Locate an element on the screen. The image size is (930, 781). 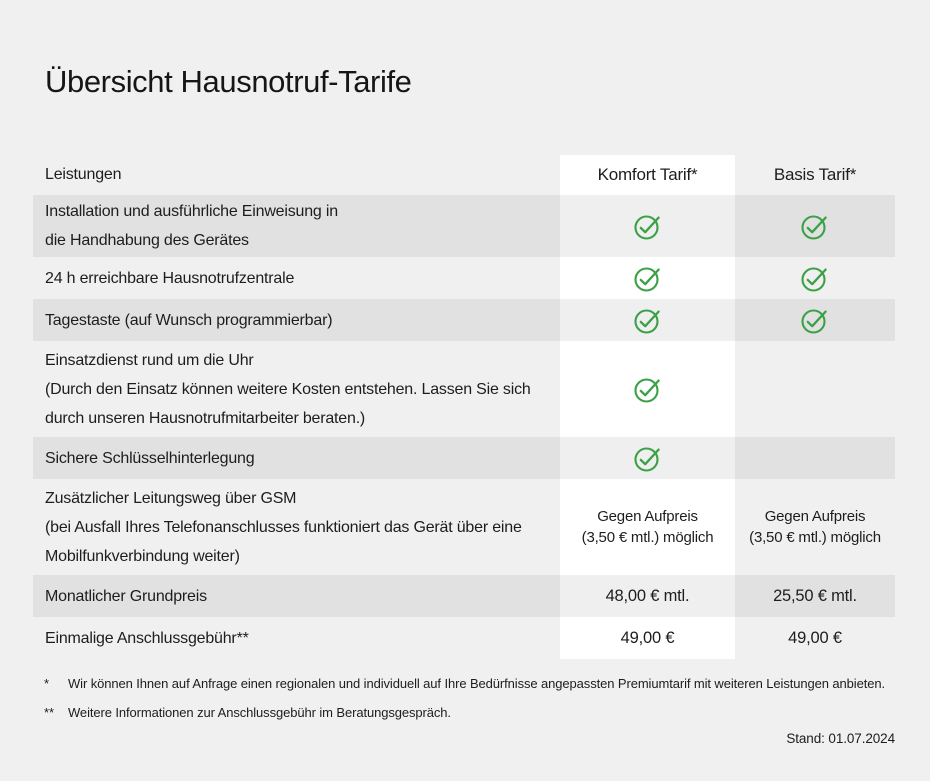
status-date: Stand: 01.07.2024 is located at coordinates (840, 738).